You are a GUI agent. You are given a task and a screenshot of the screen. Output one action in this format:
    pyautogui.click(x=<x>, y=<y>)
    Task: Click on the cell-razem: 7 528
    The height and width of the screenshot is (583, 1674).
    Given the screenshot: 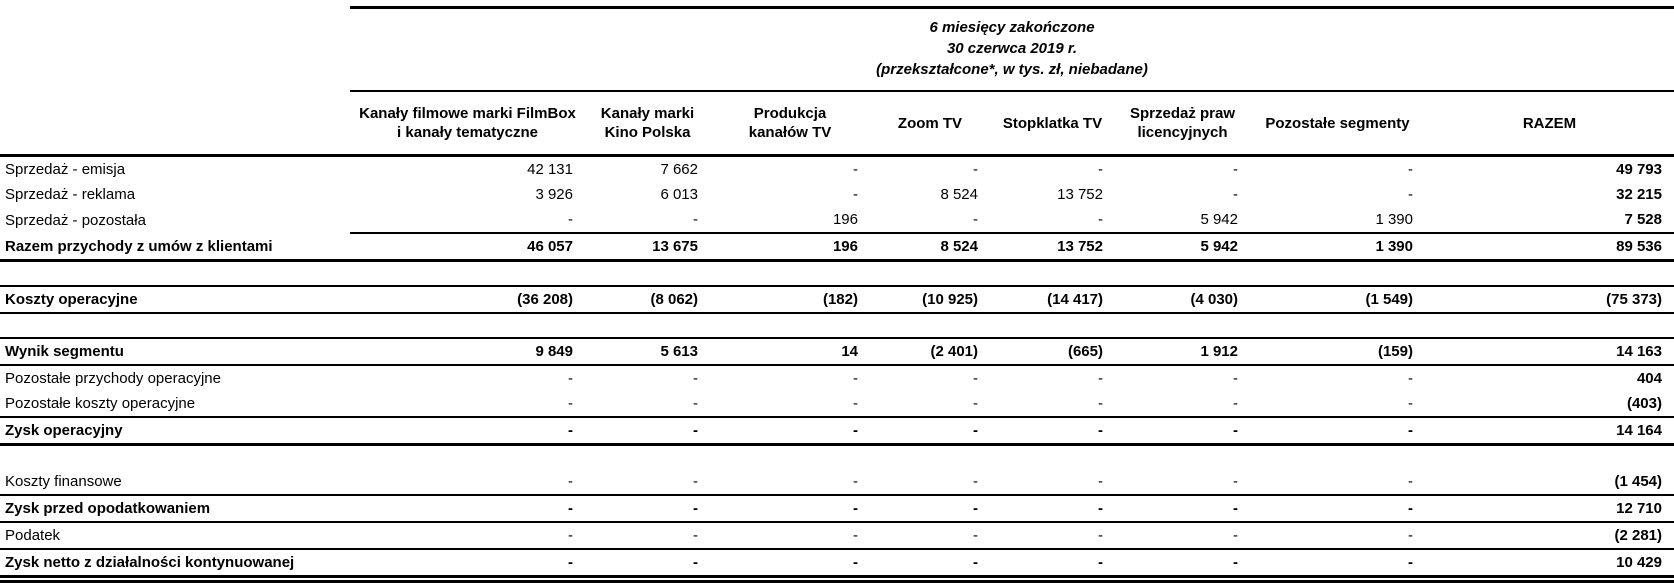 What is the action you would take?
    pyautogui.click(x=1549, y=220)
    